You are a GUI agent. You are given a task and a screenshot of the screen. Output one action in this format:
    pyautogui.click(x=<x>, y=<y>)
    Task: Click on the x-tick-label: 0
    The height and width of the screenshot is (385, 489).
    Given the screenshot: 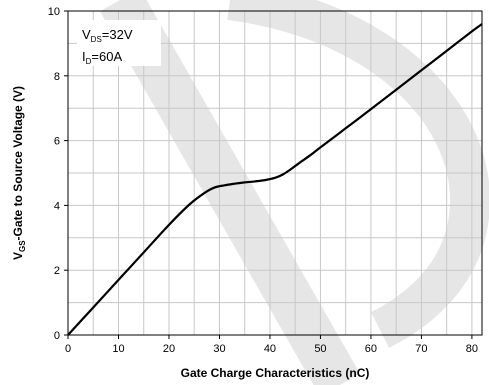 What is the action you would take?
    pyautogui.click(x=68, y=349)
    